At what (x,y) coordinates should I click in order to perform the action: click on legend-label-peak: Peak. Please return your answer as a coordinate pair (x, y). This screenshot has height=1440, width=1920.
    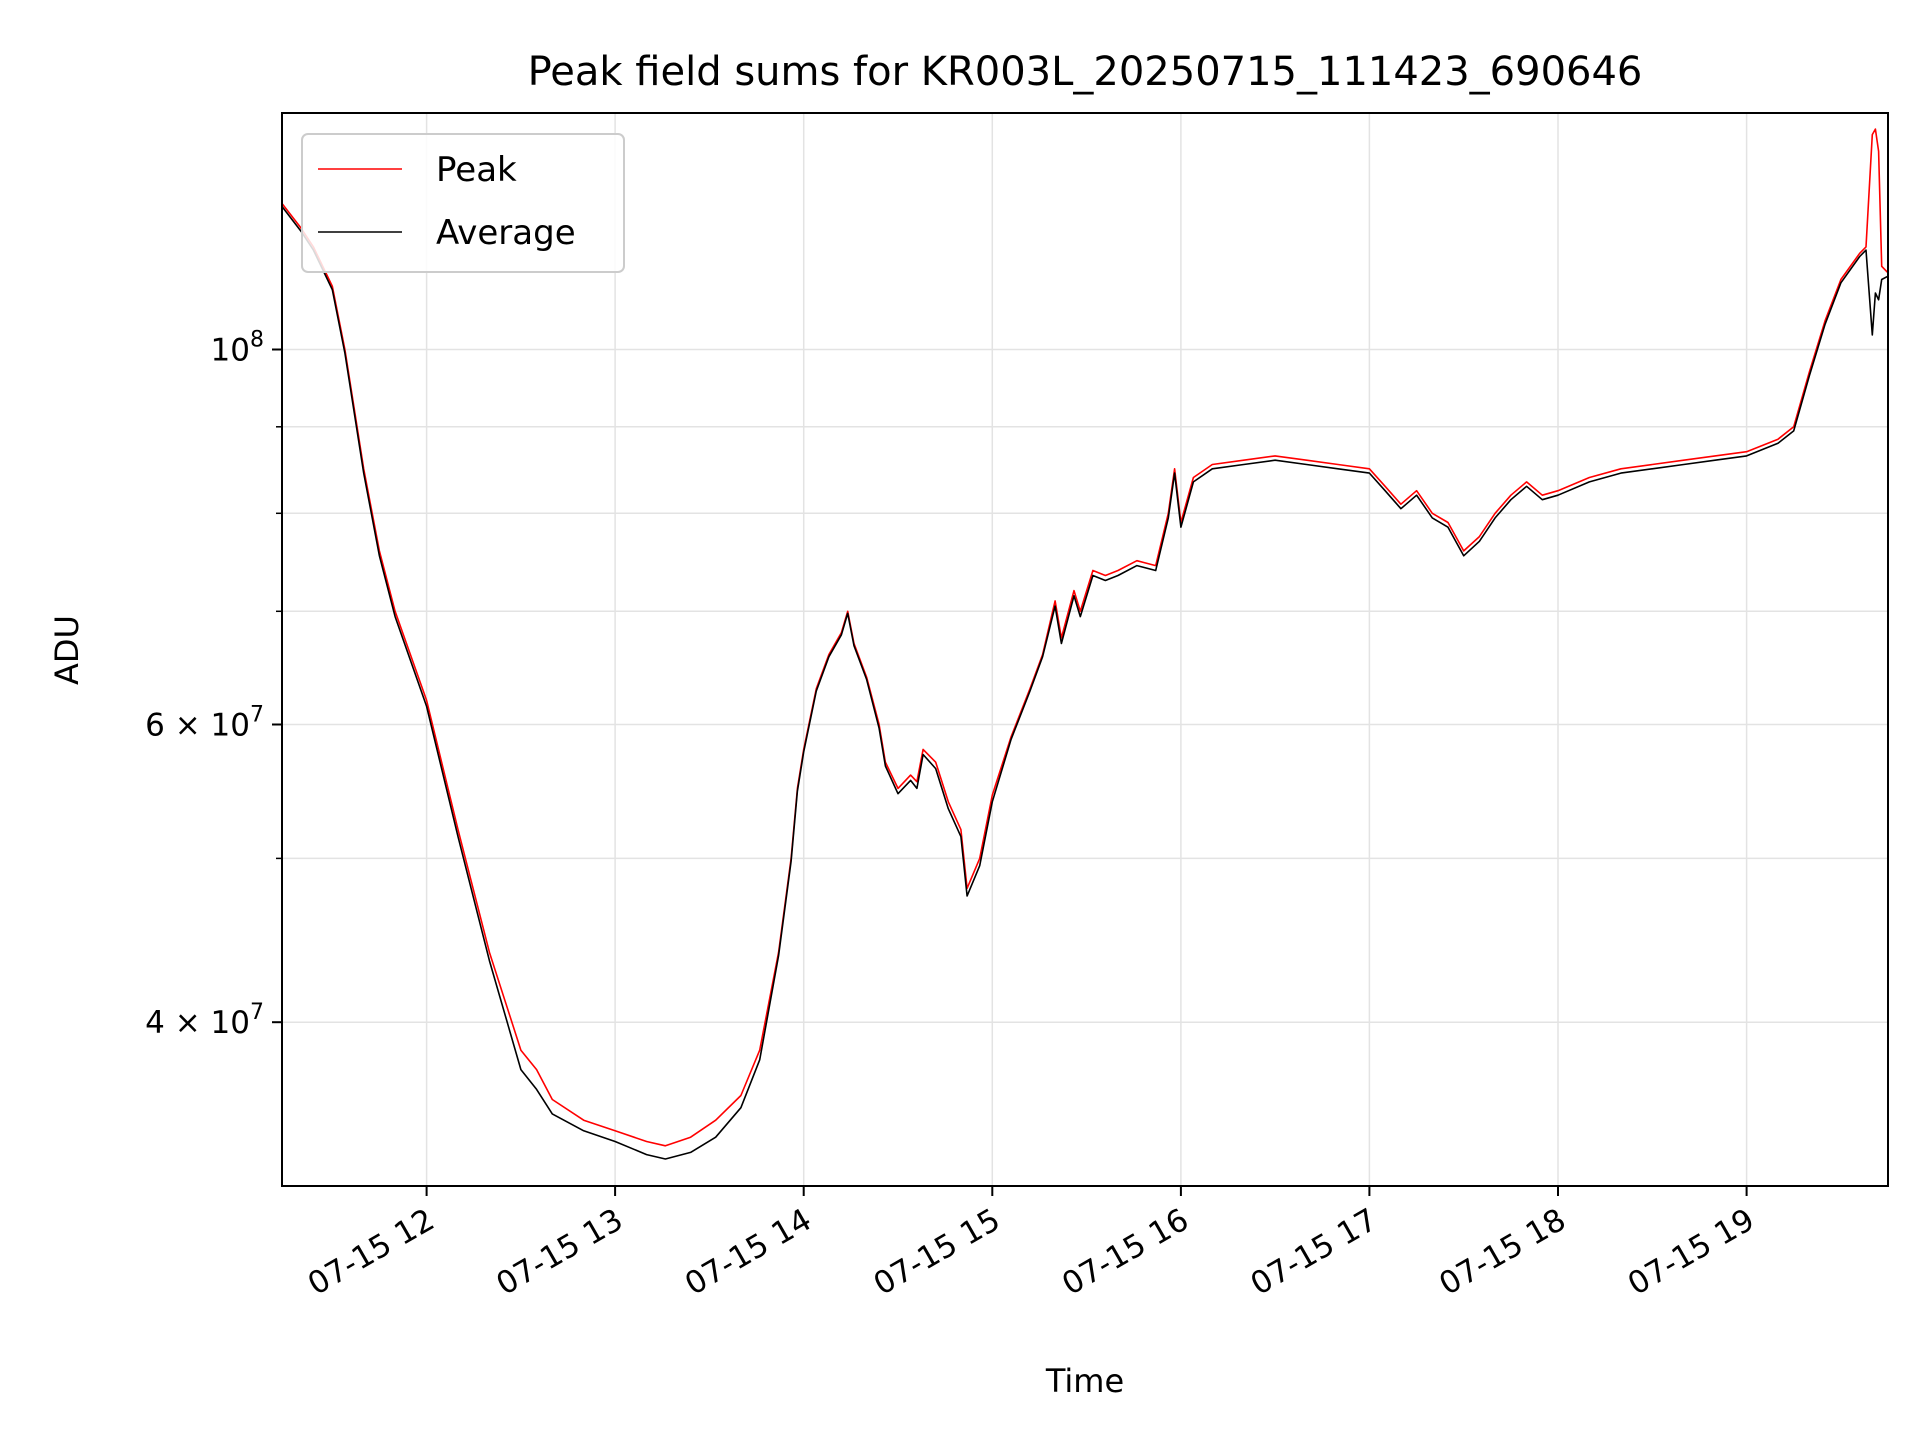
    Looking at the image, I should click on (476, 170).